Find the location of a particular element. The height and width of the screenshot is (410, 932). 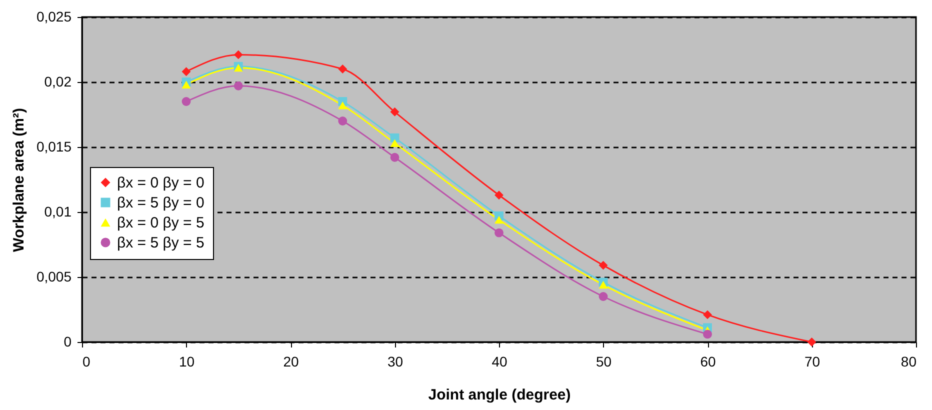

y-tick-label: 0,015 is located at coordinates (54, 146).